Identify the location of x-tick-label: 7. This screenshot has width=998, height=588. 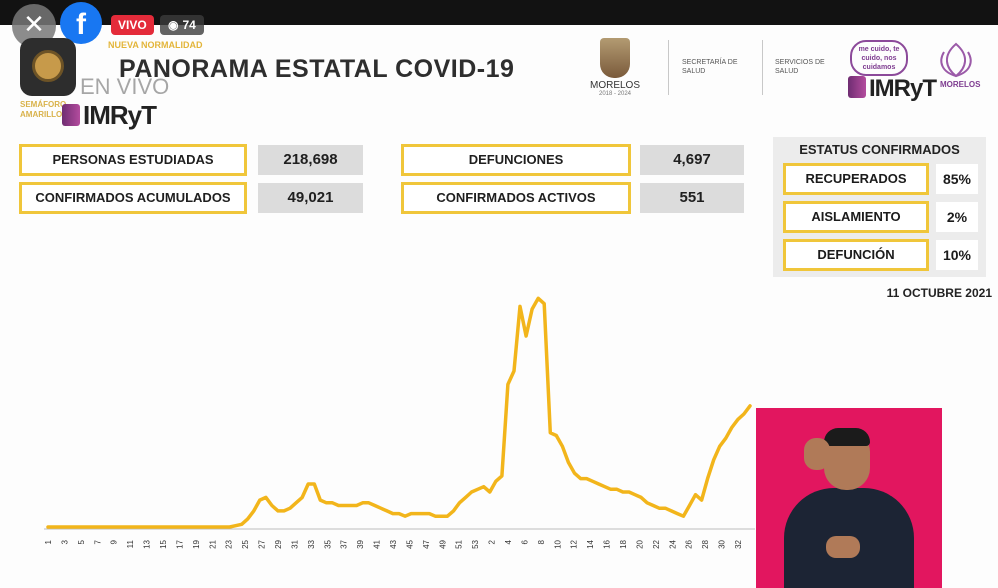
(97, 541).